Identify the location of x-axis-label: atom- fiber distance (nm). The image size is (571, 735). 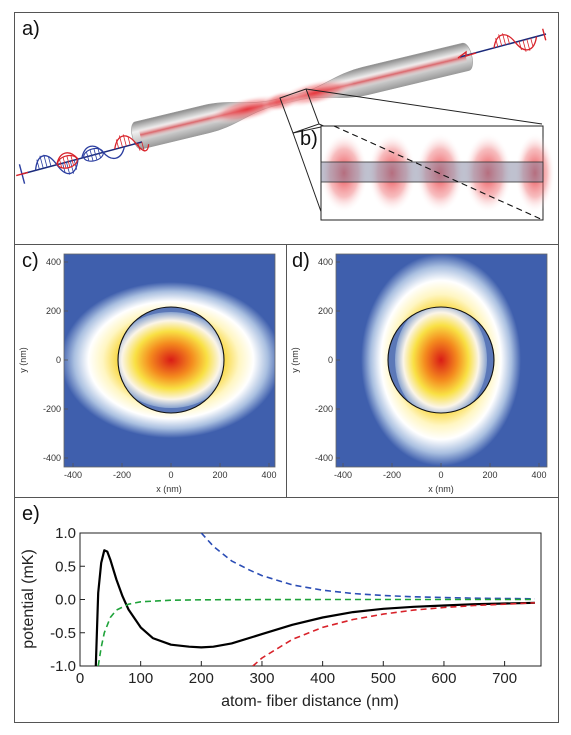
(310, 701).